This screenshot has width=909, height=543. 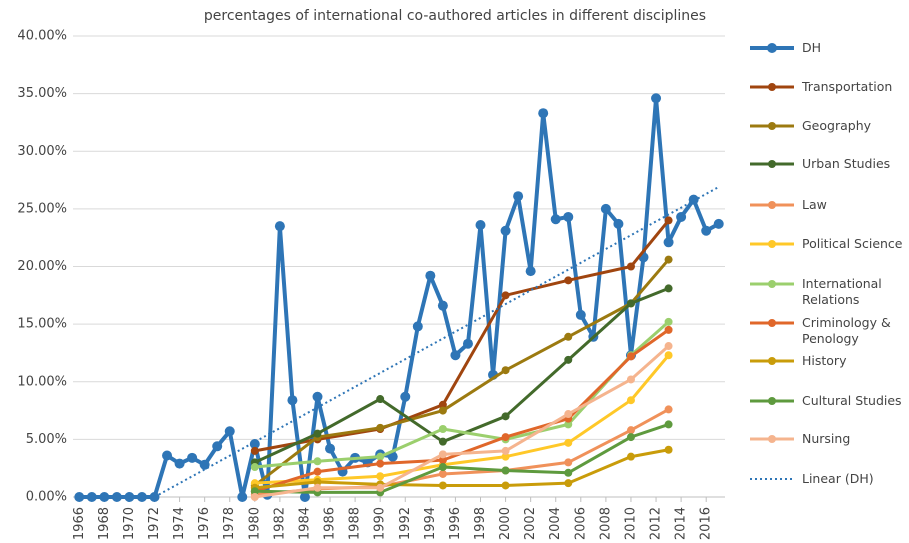 What do you see at coordinates (824, 360) in the screenshot?
I see `legend-label: History` at bounding box center [824, 360].